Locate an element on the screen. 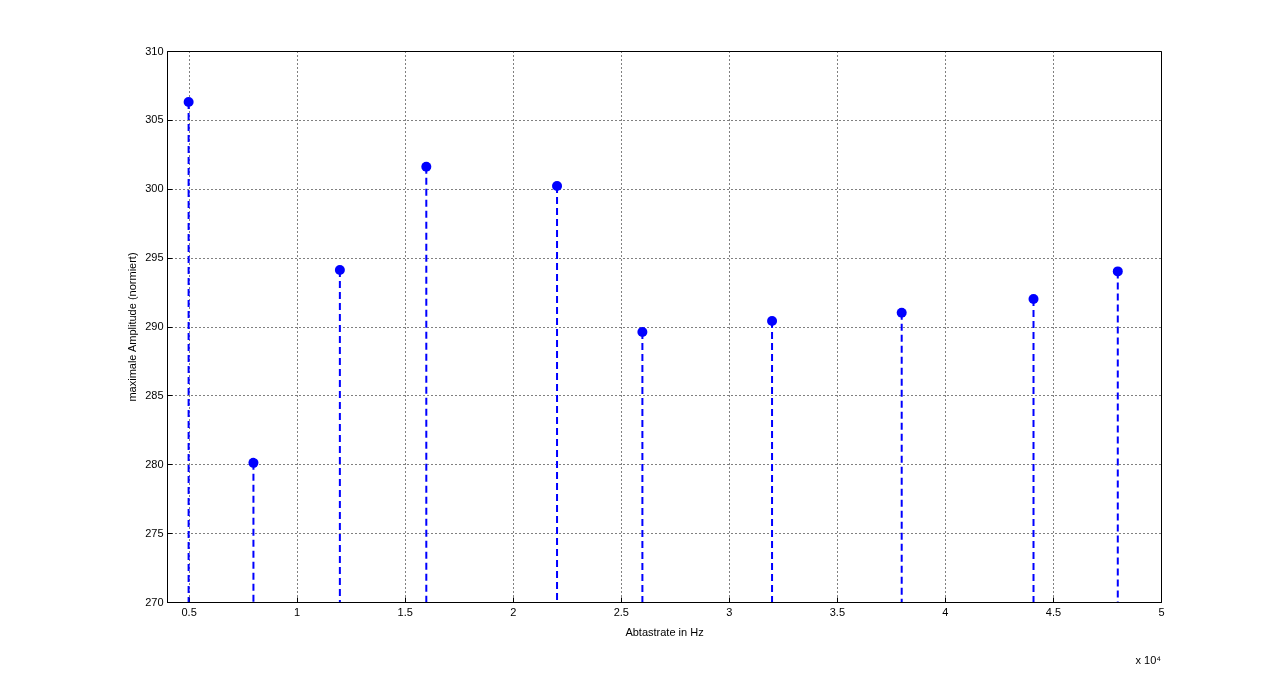 This screenshot has height=676, width=1281. y-tick-label: 275 is located at coordinates (154, 532).